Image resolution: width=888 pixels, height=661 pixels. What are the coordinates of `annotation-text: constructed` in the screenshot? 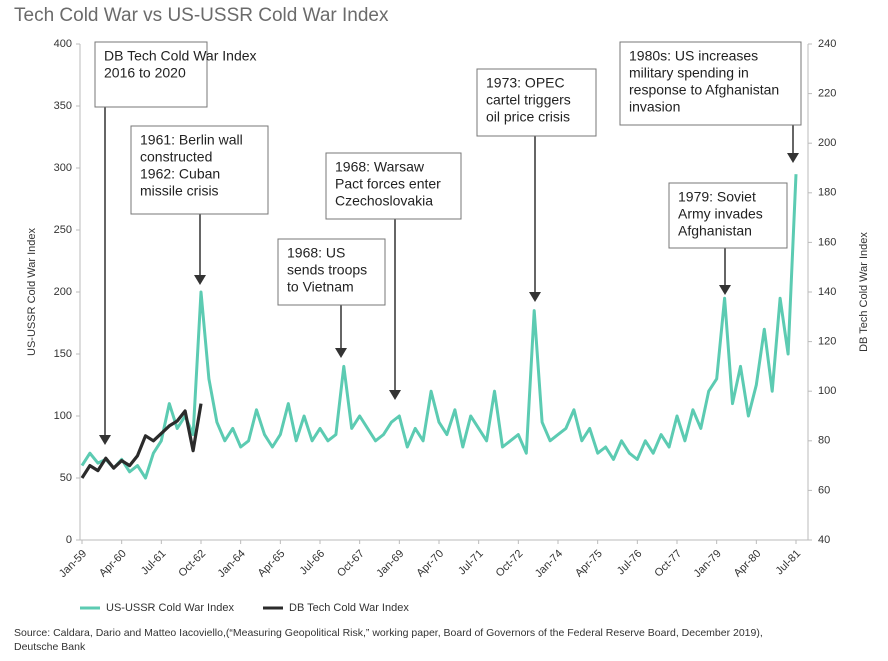 It's located at (176, 157).